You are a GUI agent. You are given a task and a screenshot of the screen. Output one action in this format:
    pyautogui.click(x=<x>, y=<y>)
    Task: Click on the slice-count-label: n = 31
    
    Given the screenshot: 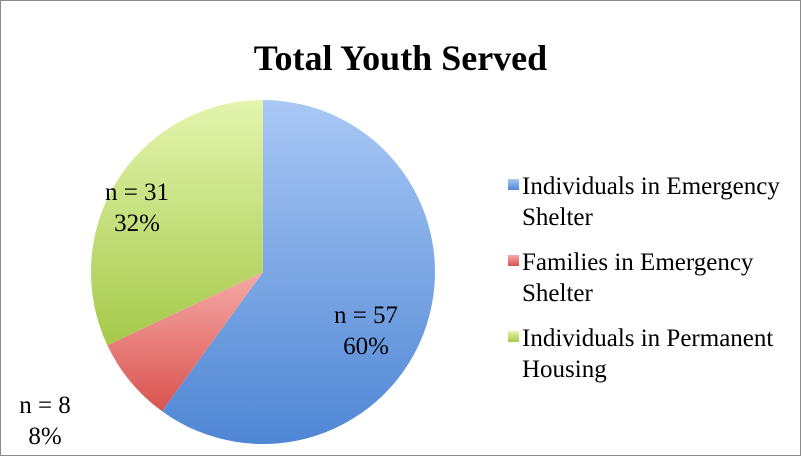 What is the action you would take?
    pyautogui.click(x=137, y=192)
    